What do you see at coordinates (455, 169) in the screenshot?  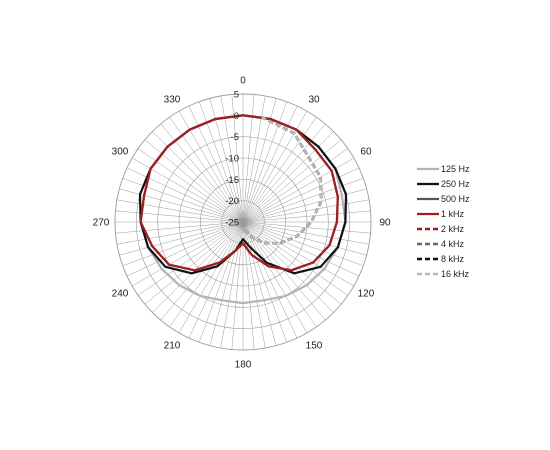 I see `legend-label: 125 Hz` at bounding box center [455, 169].